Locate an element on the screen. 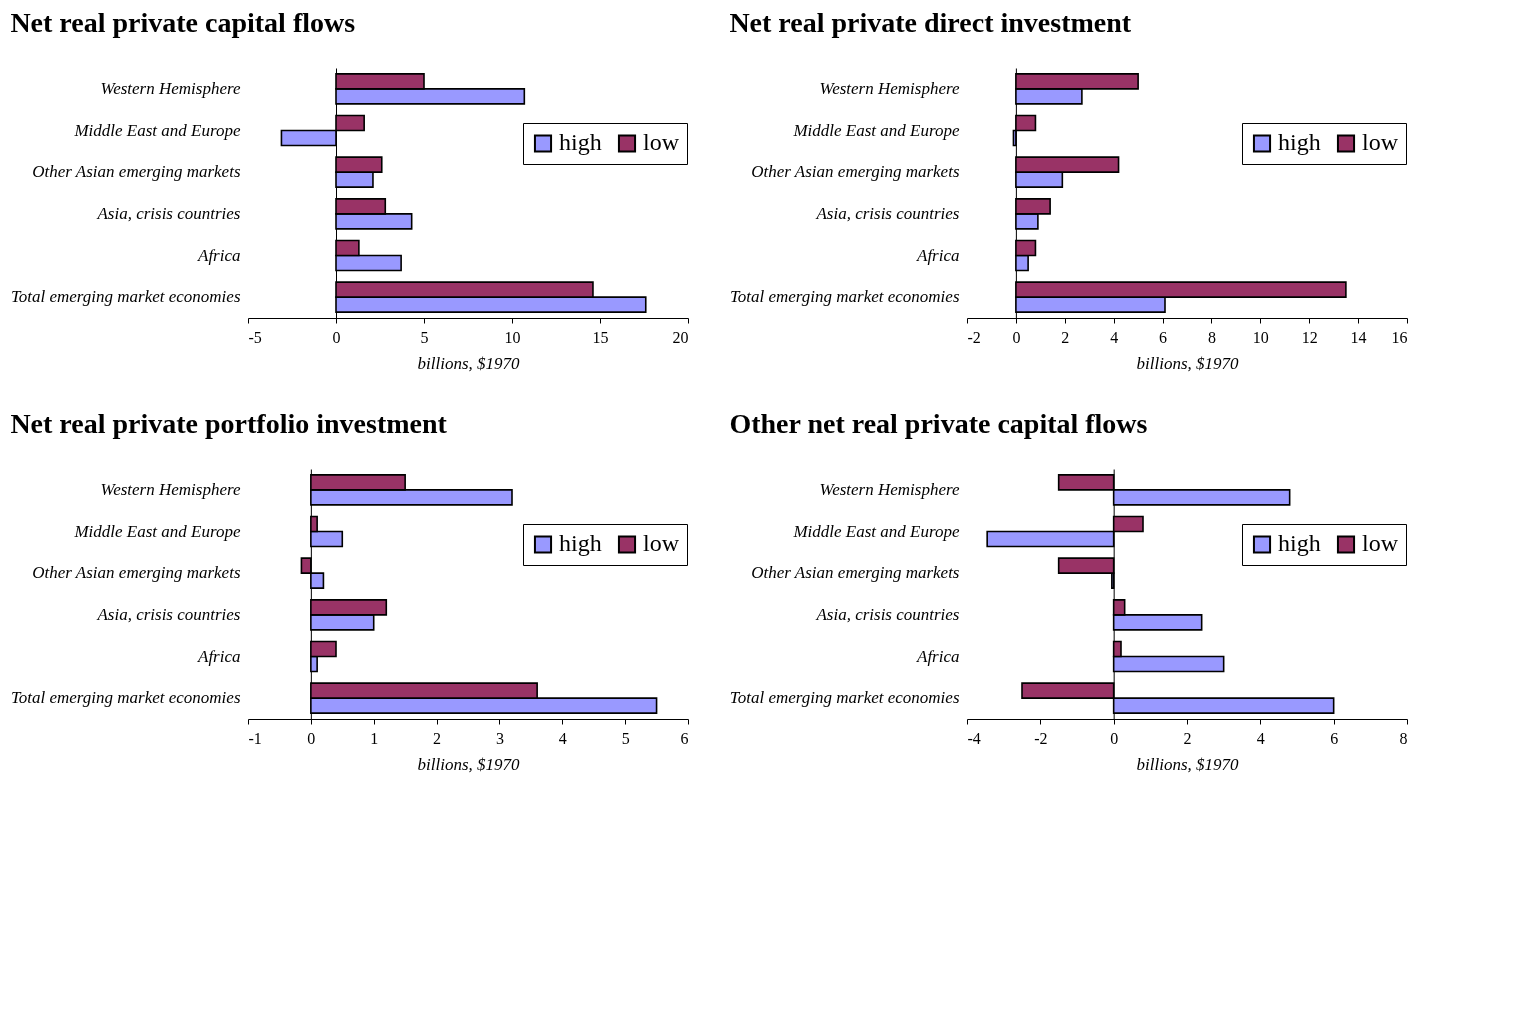 This screenshot has height=1024, width=1520. x-tick-label: 15 is located at coordinates (600, 337).